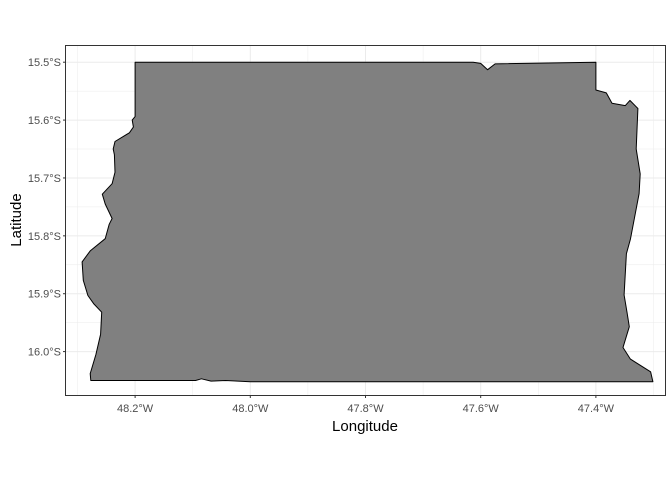 The image size is (672, 480). What do you see at coordinates (44, 179) in the screenshot?
I see `y-tick-label: 15.7°S` at bounding box center [44, 179].